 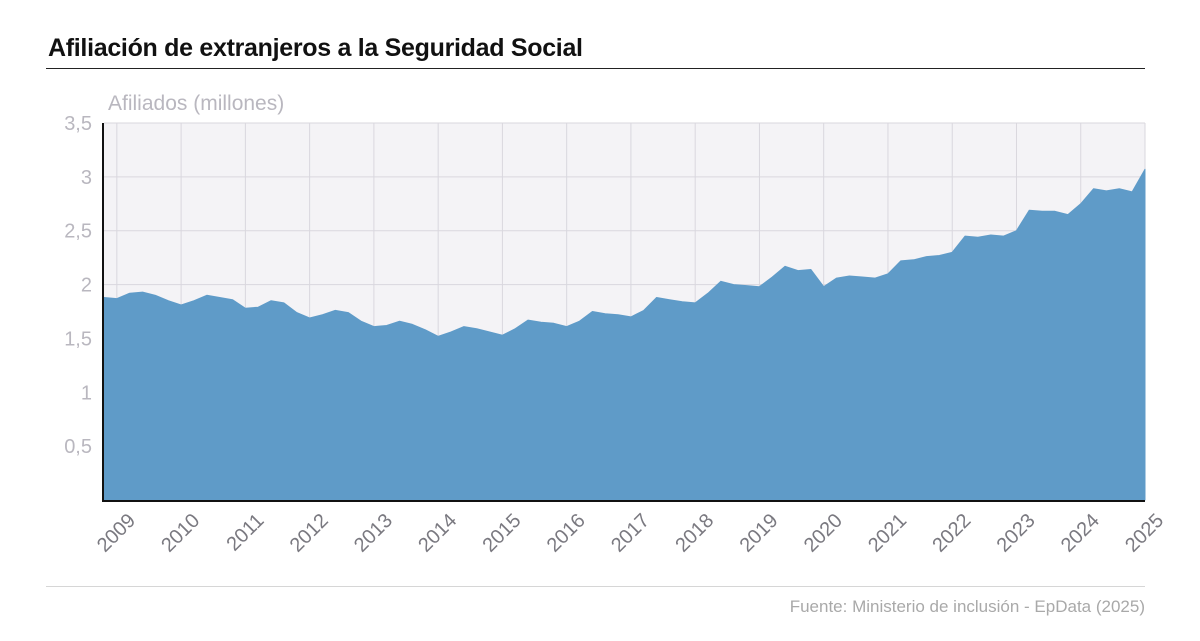 I want to click on y-tick-label: 1,5, so click(x=78, y=339).